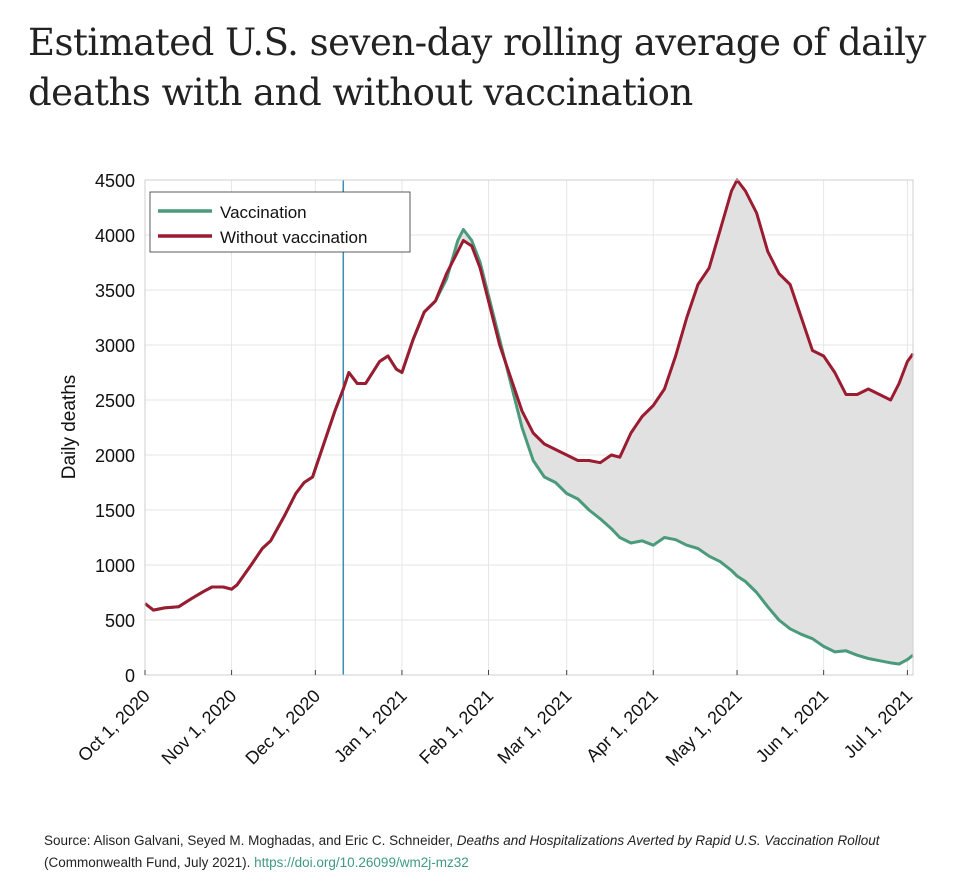 The width and height of the screenshot is (980, 886). Describe the element at coordinates (115, 401) in the screenshot. I see `y-tick-label: 2500` at that location.